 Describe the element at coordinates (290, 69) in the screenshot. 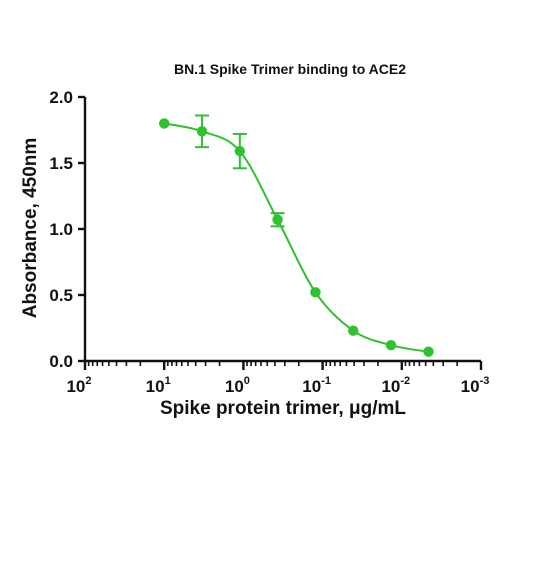

I see `chart-title: BN.1 Spike Trimer binding to ACE2` at that location.